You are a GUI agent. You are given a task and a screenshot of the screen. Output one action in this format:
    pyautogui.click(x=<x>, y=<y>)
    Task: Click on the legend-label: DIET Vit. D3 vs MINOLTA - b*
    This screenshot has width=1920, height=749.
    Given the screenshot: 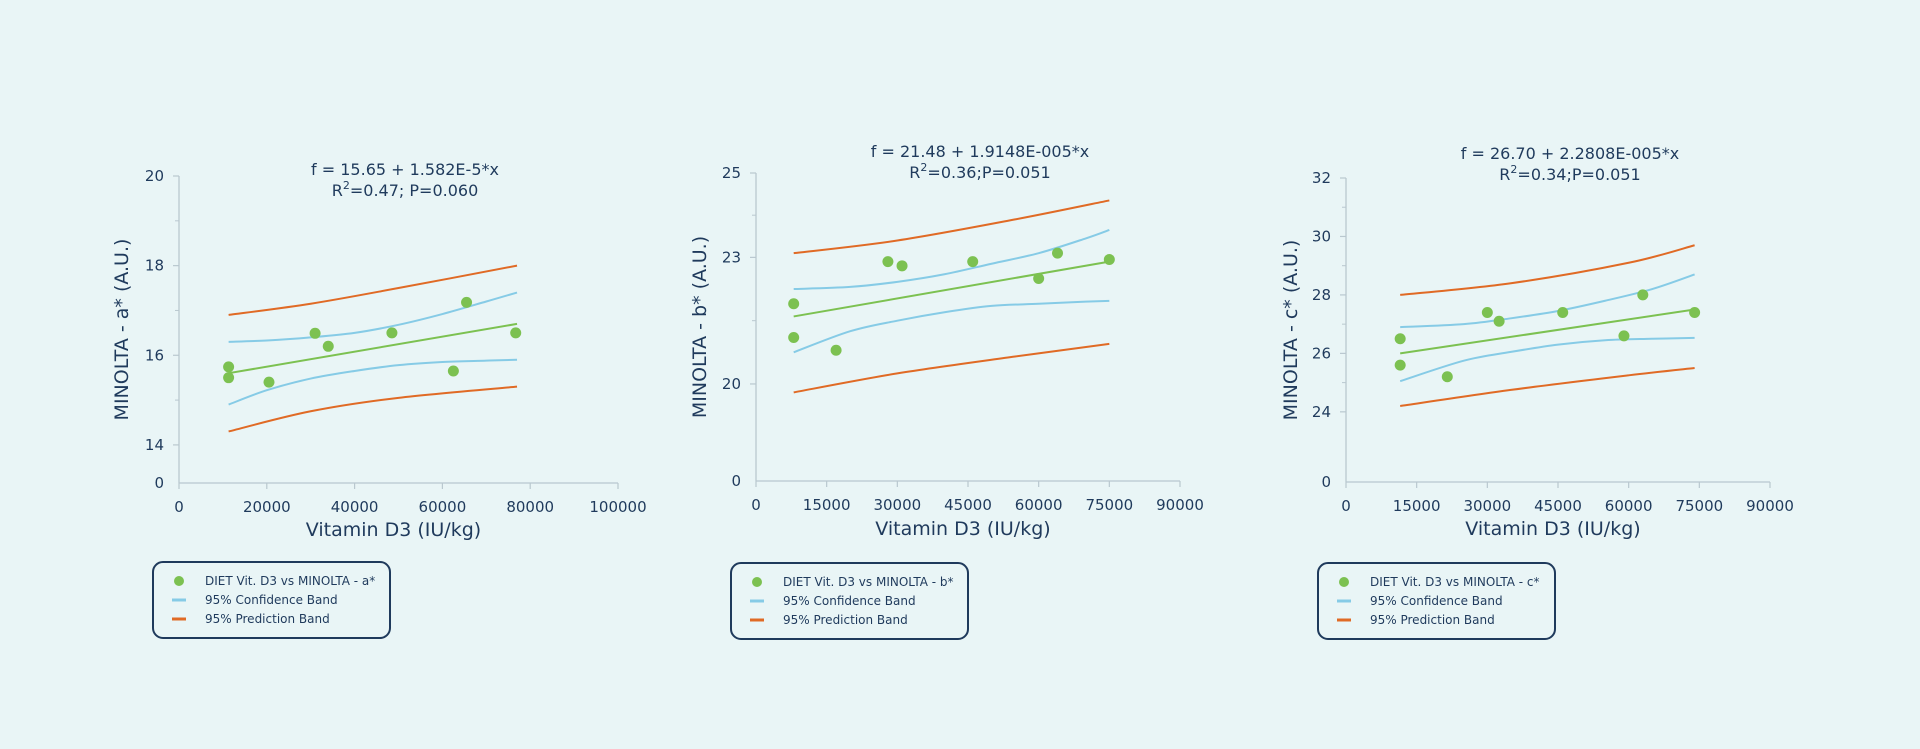 What is the action you would take?
    pyautogui.click(x=868, y=582)
    